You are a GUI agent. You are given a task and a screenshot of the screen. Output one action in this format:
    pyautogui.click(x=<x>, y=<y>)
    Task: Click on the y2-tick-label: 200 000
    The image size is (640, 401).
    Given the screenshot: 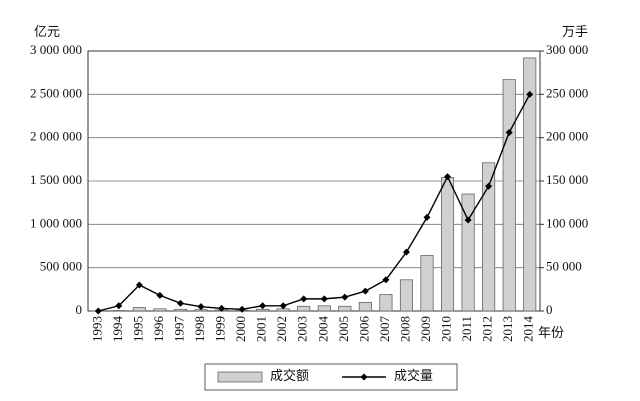 What is the action you would take?
    pyautogui.click(x=567, y=136)
    